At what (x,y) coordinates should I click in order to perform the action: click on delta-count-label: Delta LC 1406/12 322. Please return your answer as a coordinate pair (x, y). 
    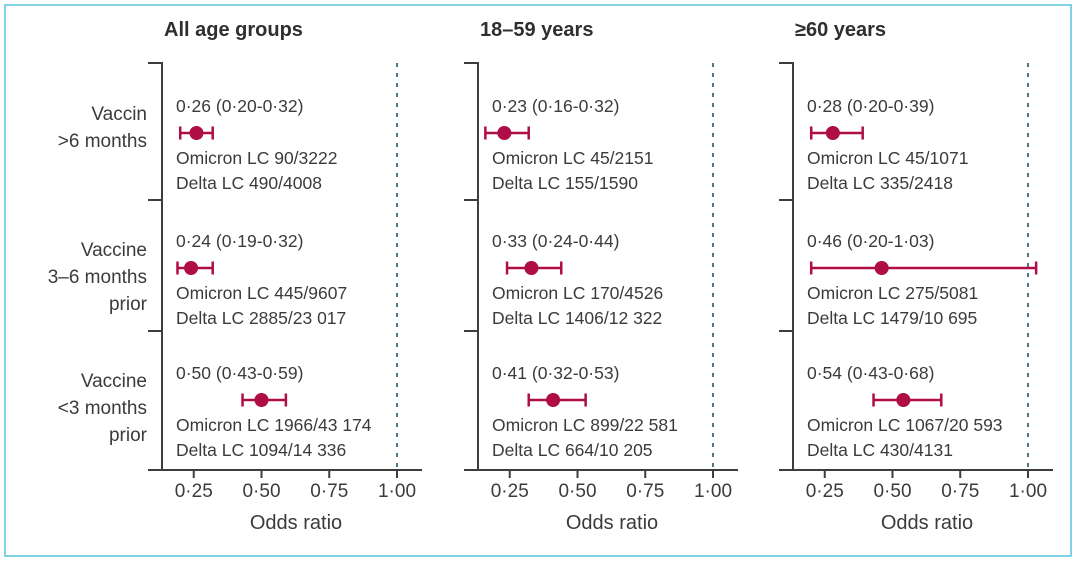
    Looking at the image, I should click on (577, 318).